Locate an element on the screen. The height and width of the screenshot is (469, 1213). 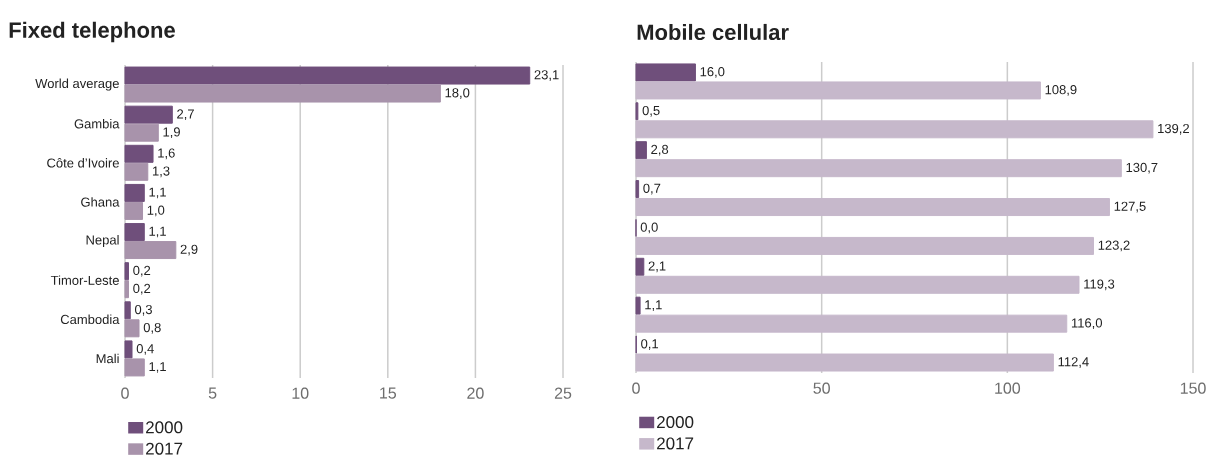
y-tick-label: World average is located at coordinates (77, 84).